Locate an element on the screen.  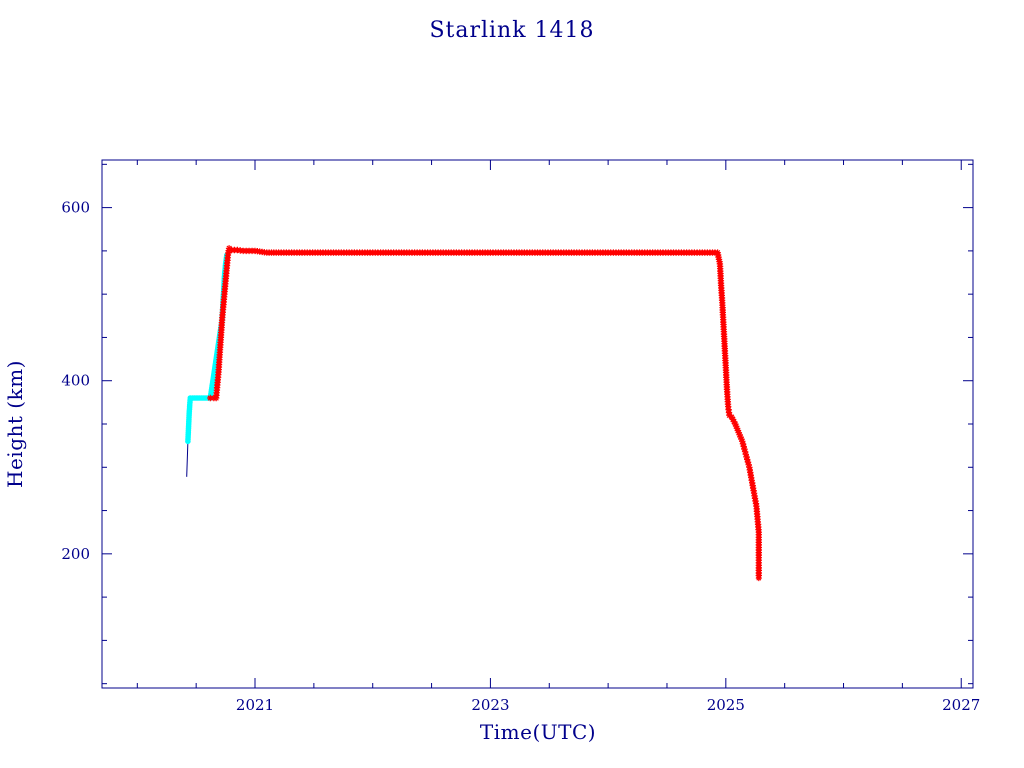
x-tick-label: 2027 is located at coordinates (961, 705).